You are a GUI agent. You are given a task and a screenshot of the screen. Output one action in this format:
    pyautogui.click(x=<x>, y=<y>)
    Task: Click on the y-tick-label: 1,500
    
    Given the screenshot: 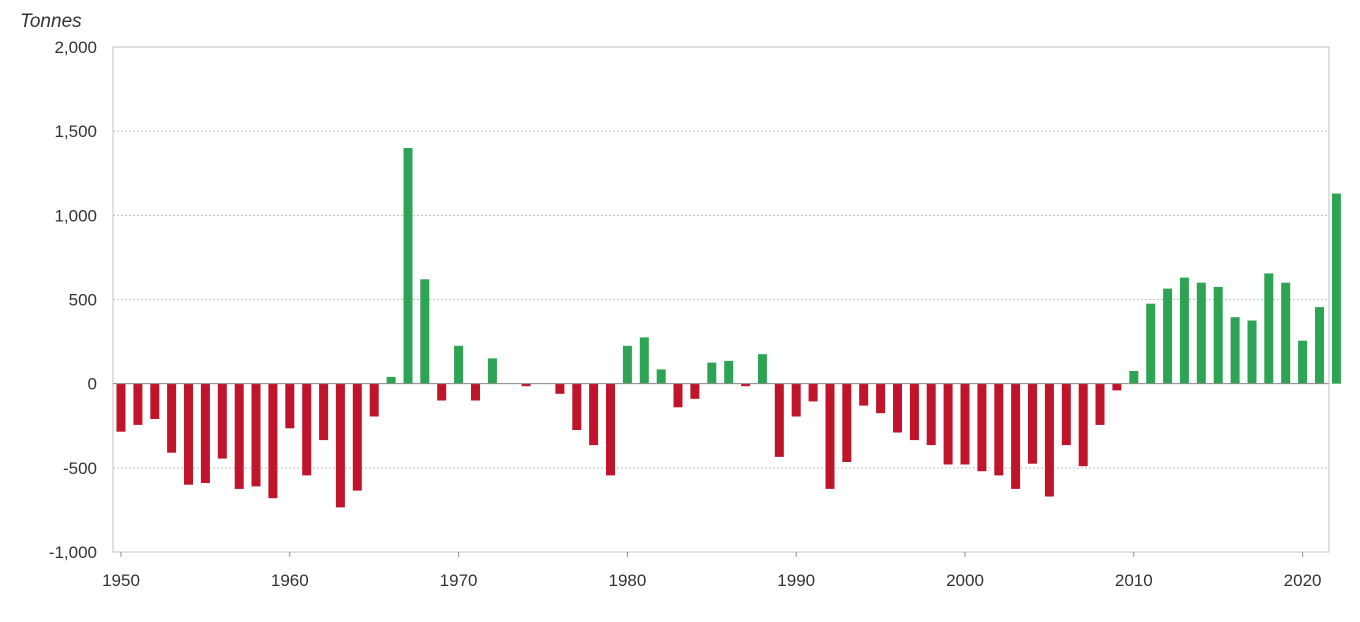 What is the action you would take?
    pyautogui.click(x=75, y=131)
    